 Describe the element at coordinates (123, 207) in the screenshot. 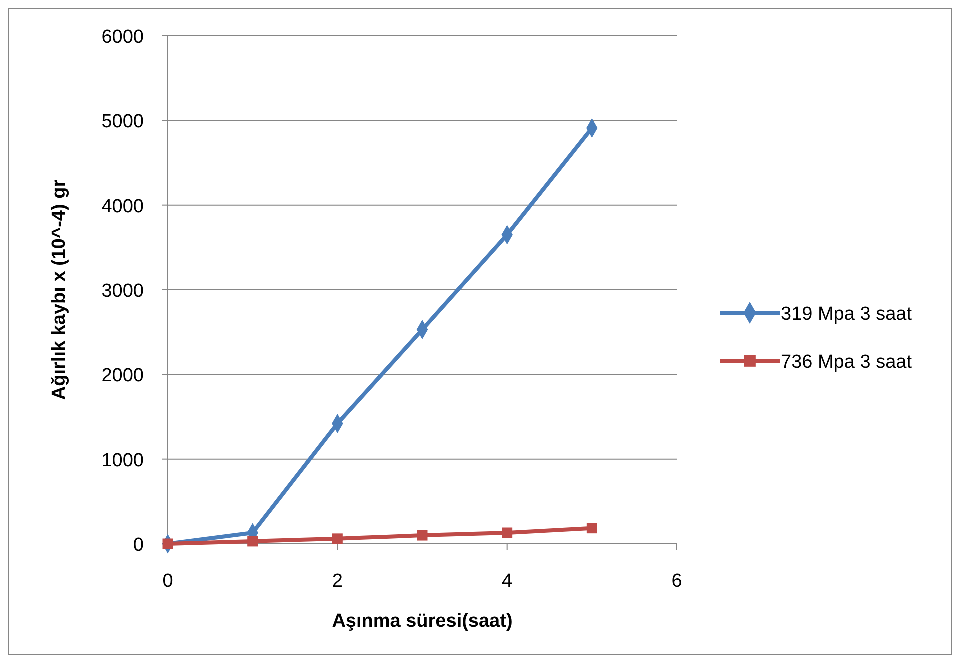

I see `y-tick-label: 4000` at that location.